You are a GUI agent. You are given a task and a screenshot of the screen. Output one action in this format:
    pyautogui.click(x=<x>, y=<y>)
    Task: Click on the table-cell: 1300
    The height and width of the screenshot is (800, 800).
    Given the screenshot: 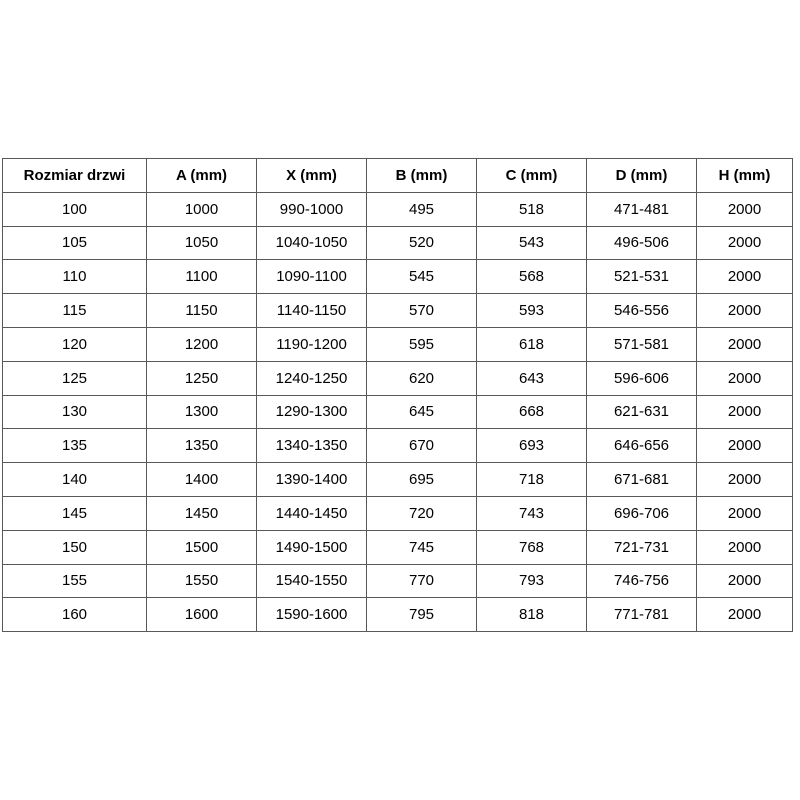 What is the action you would take?
    pyautogui.click(x=201, y=412)
    